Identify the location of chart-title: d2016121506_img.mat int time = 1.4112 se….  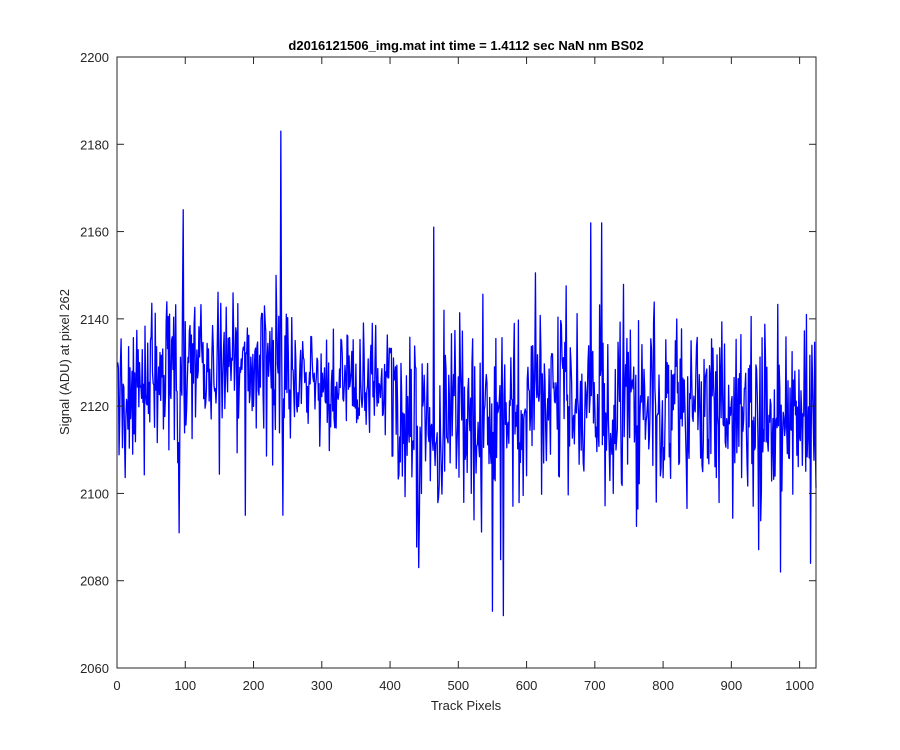
(465, 45).